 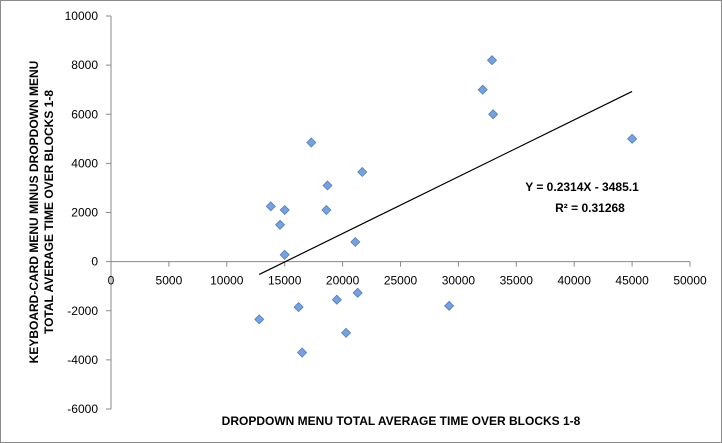 I want to click on y-tick-label: -2000, so click(x=82, y=311).